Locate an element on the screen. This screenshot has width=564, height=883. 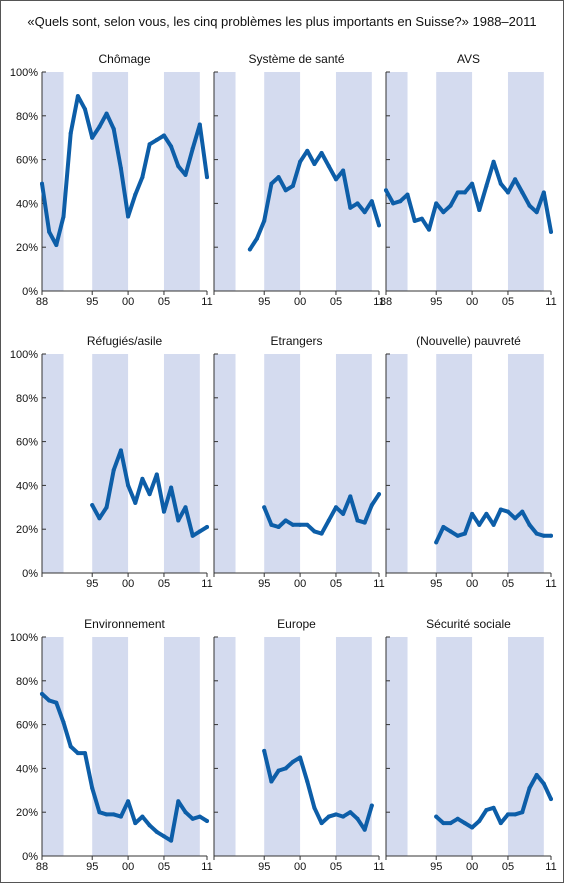
chart-title: Environnement is located at coordinates (124, 624).